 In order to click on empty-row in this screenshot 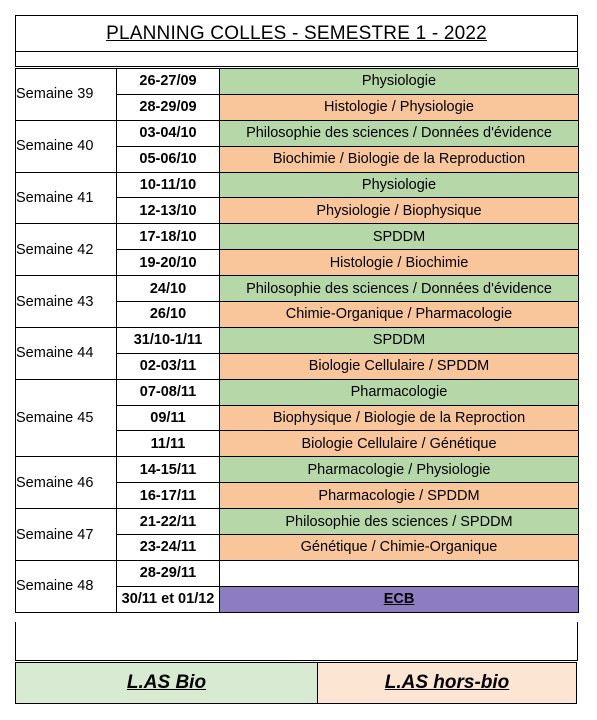, I will do `click(296, 641)`.